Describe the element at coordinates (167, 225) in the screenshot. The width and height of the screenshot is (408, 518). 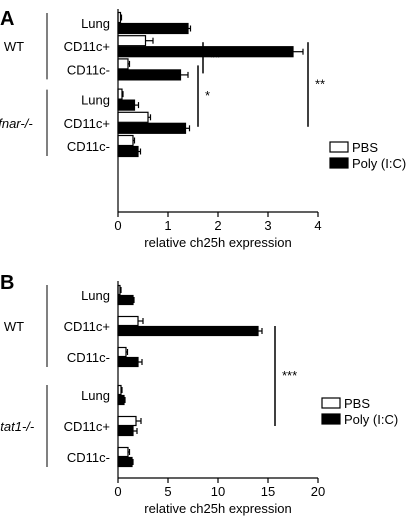
I see `x-tick-label: 1` at that location.